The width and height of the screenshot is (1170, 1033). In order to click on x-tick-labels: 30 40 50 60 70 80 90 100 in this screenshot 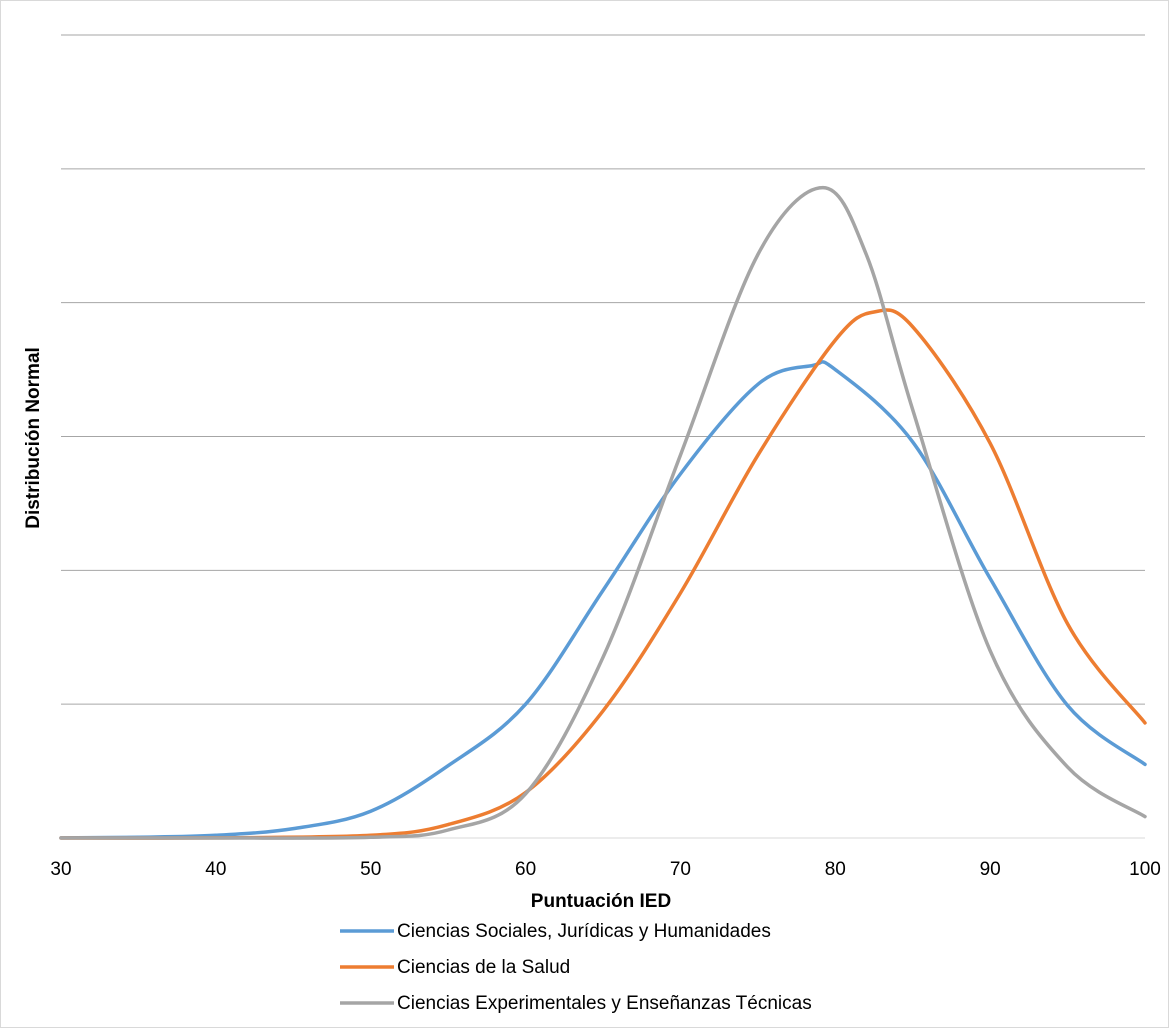, I will do `click(605, 869)`.